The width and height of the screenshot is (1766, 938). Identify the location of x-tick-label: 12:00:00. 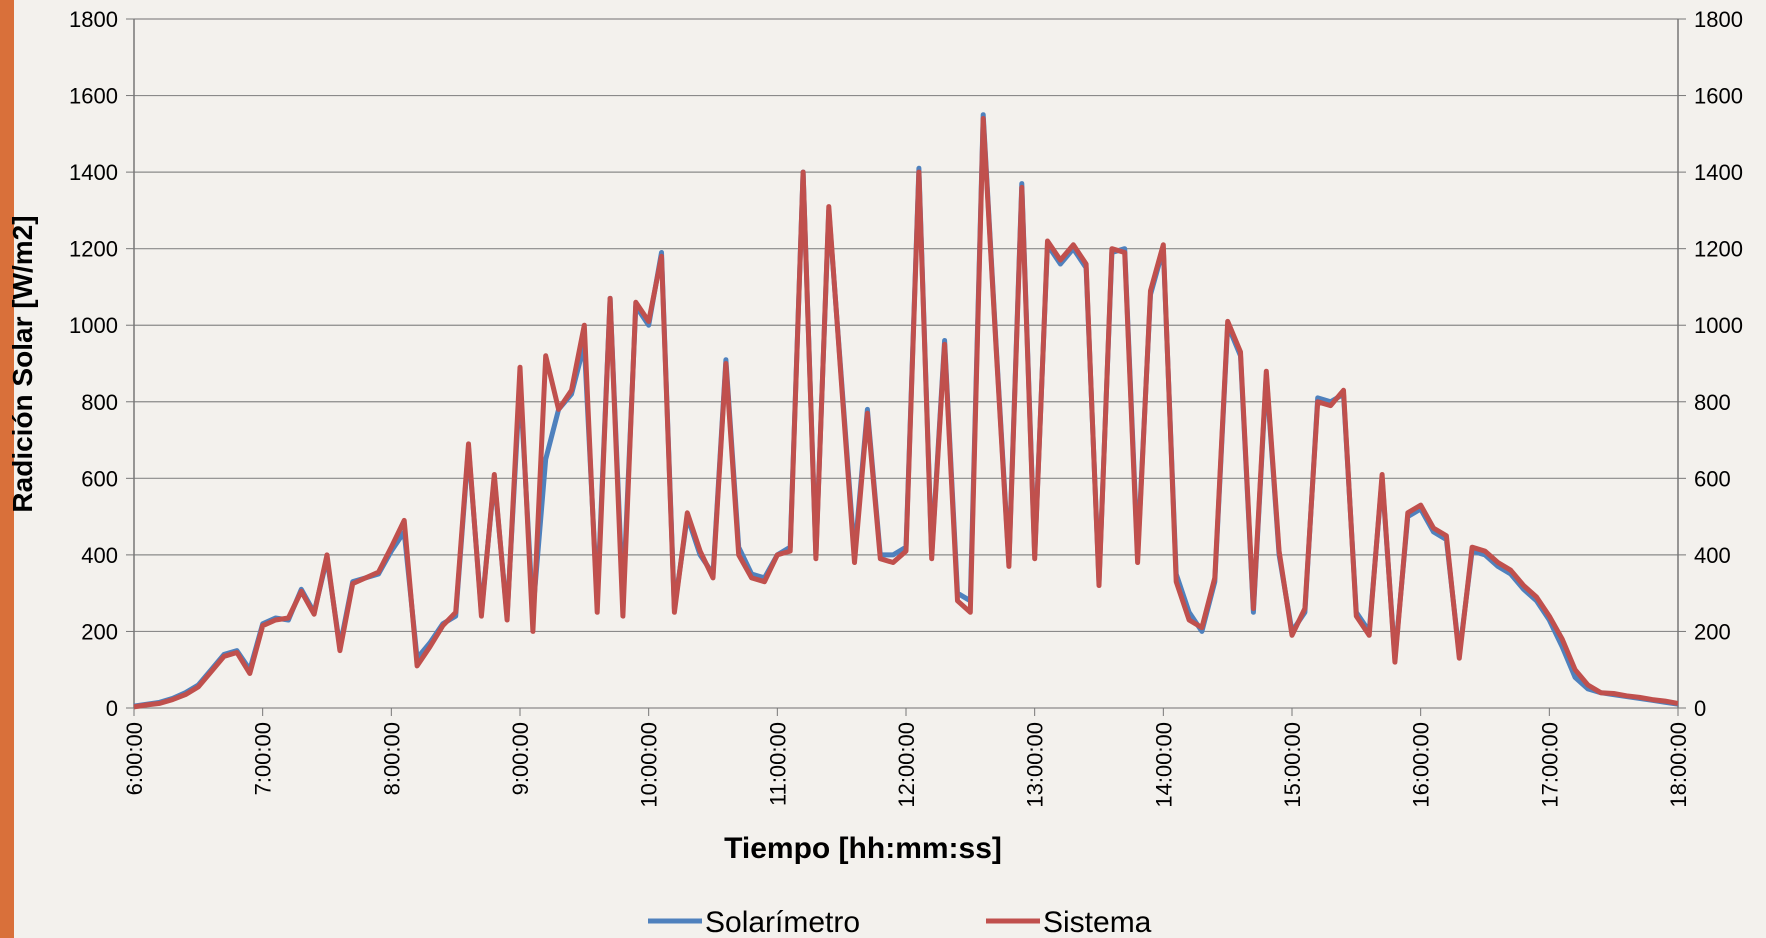
(906, 765).